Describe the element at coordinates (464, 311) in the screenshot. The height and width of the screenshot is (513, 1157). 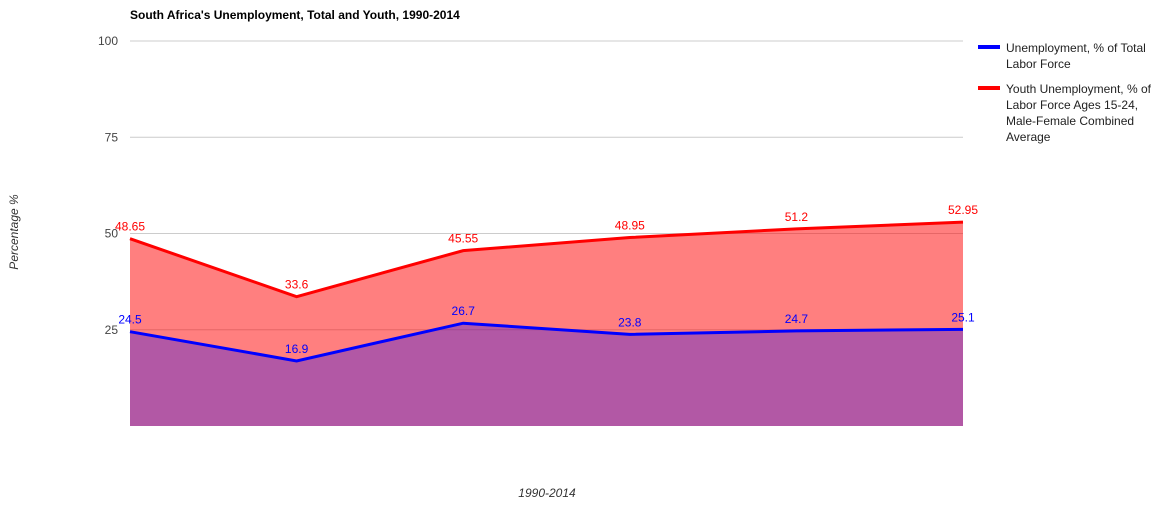
I see `data-label: 26.7` at that location.